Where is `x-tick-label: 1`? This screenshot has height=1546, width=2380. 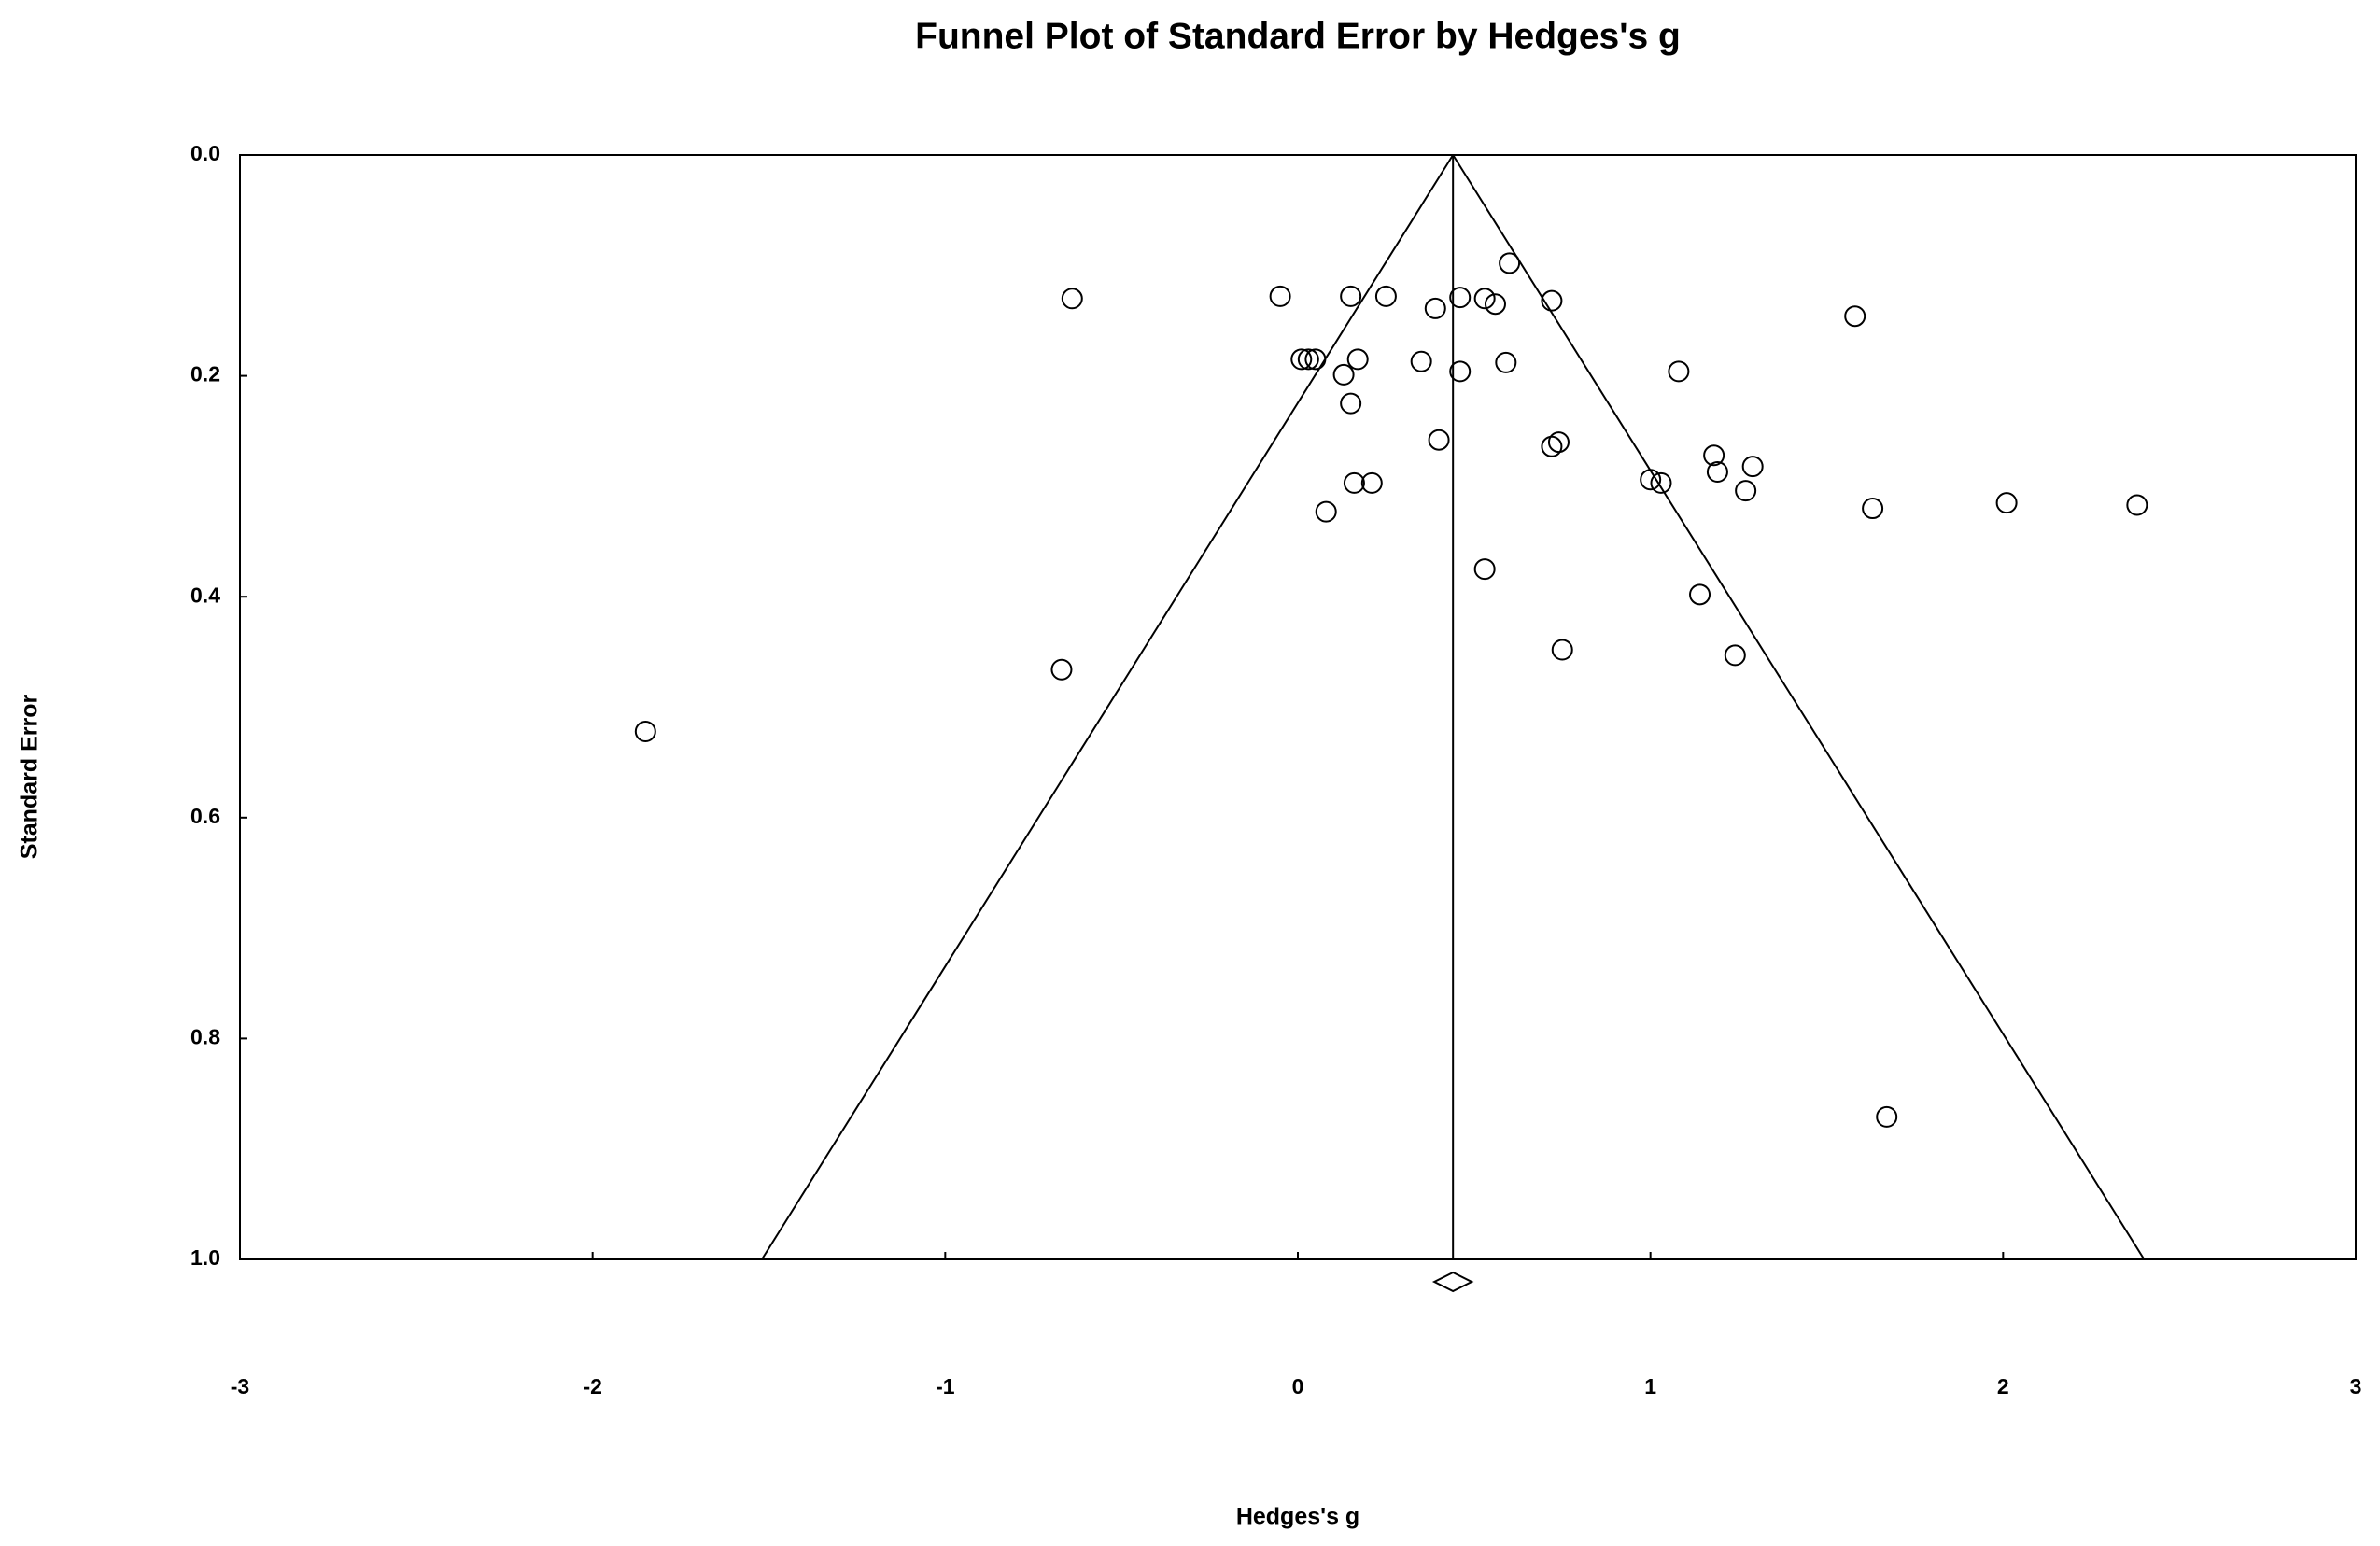 x-tick-label: 1 is located at coordinates (1650, 1386).